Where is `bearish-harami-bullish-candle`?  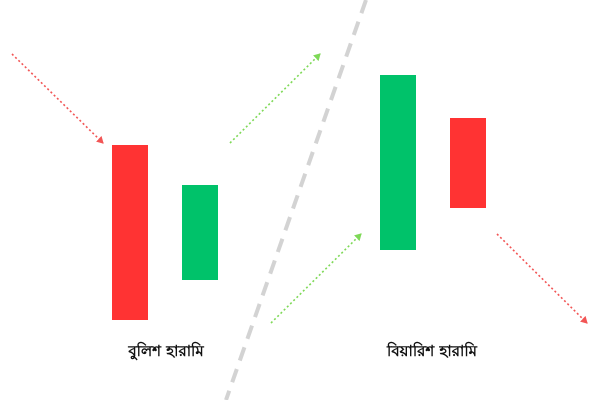
bearish-harami-bullish-candle is located at coordinates (398, 162).